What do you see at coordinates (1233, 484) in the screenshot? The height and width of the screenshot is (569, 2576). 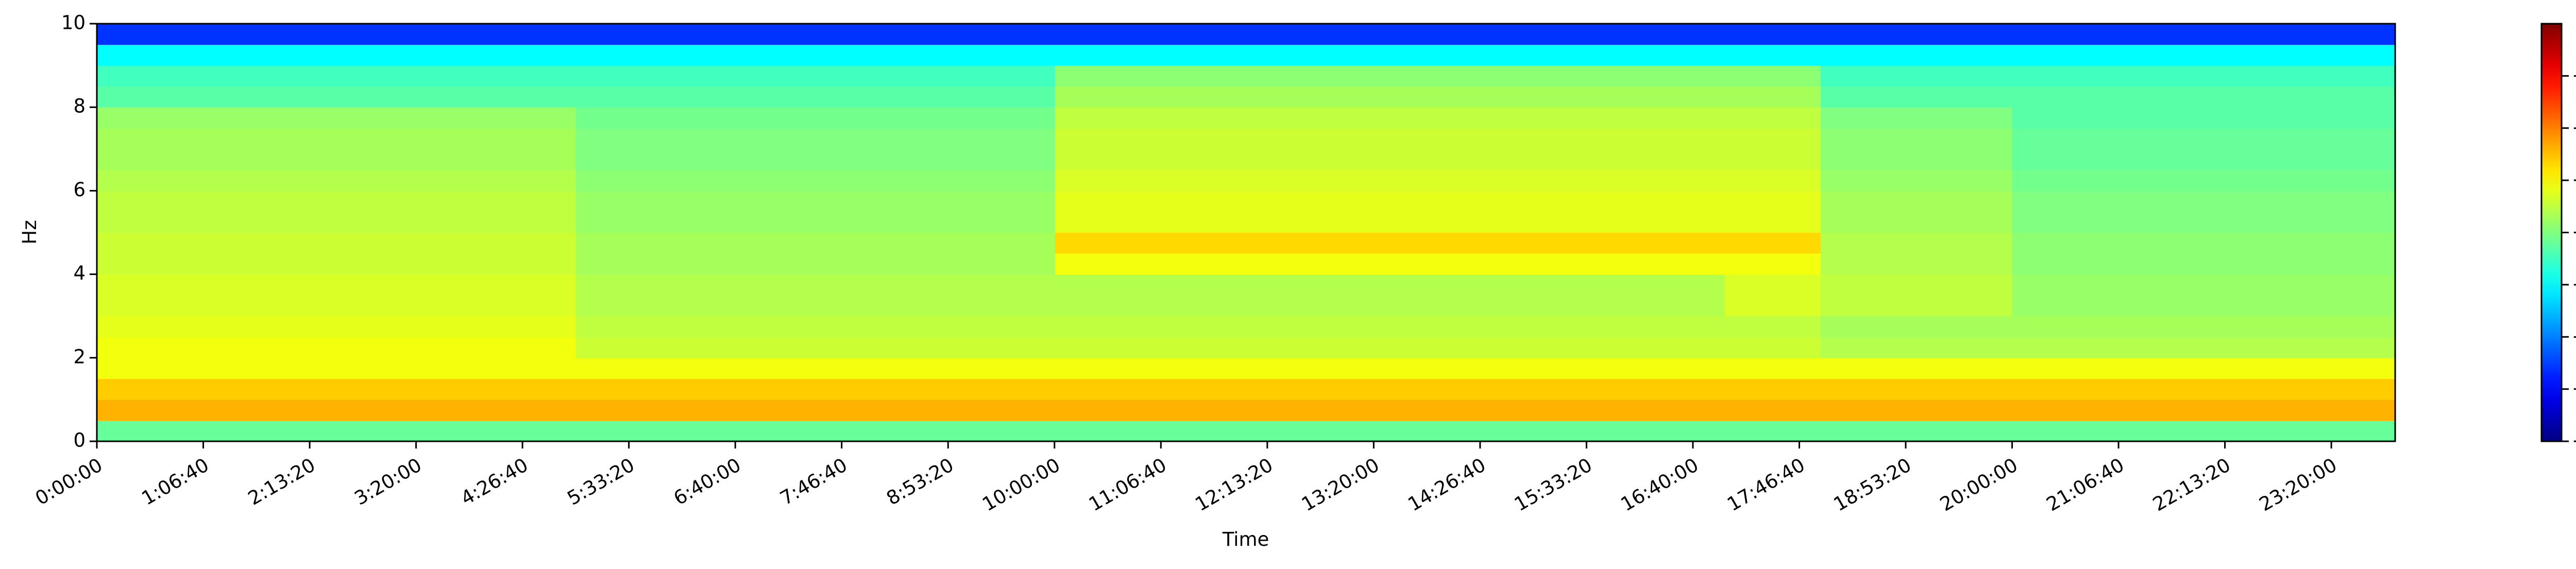 I see `x-tick-label: 12:13:20` at bounding box center [1233, 484].